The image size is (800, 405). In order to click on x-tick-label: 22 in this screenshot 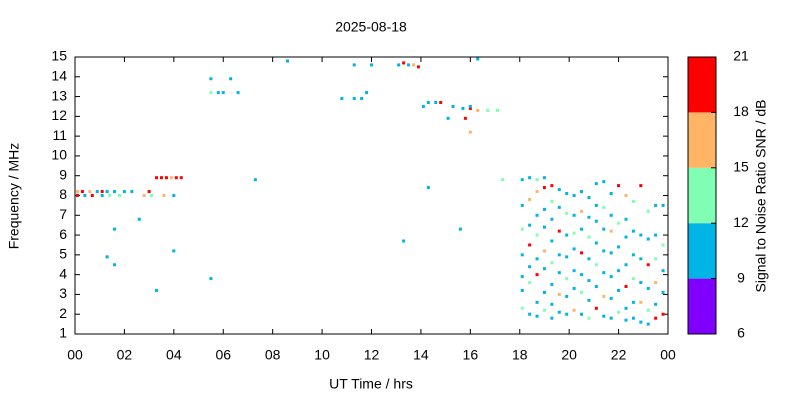, I will do `click(619, 355)`.